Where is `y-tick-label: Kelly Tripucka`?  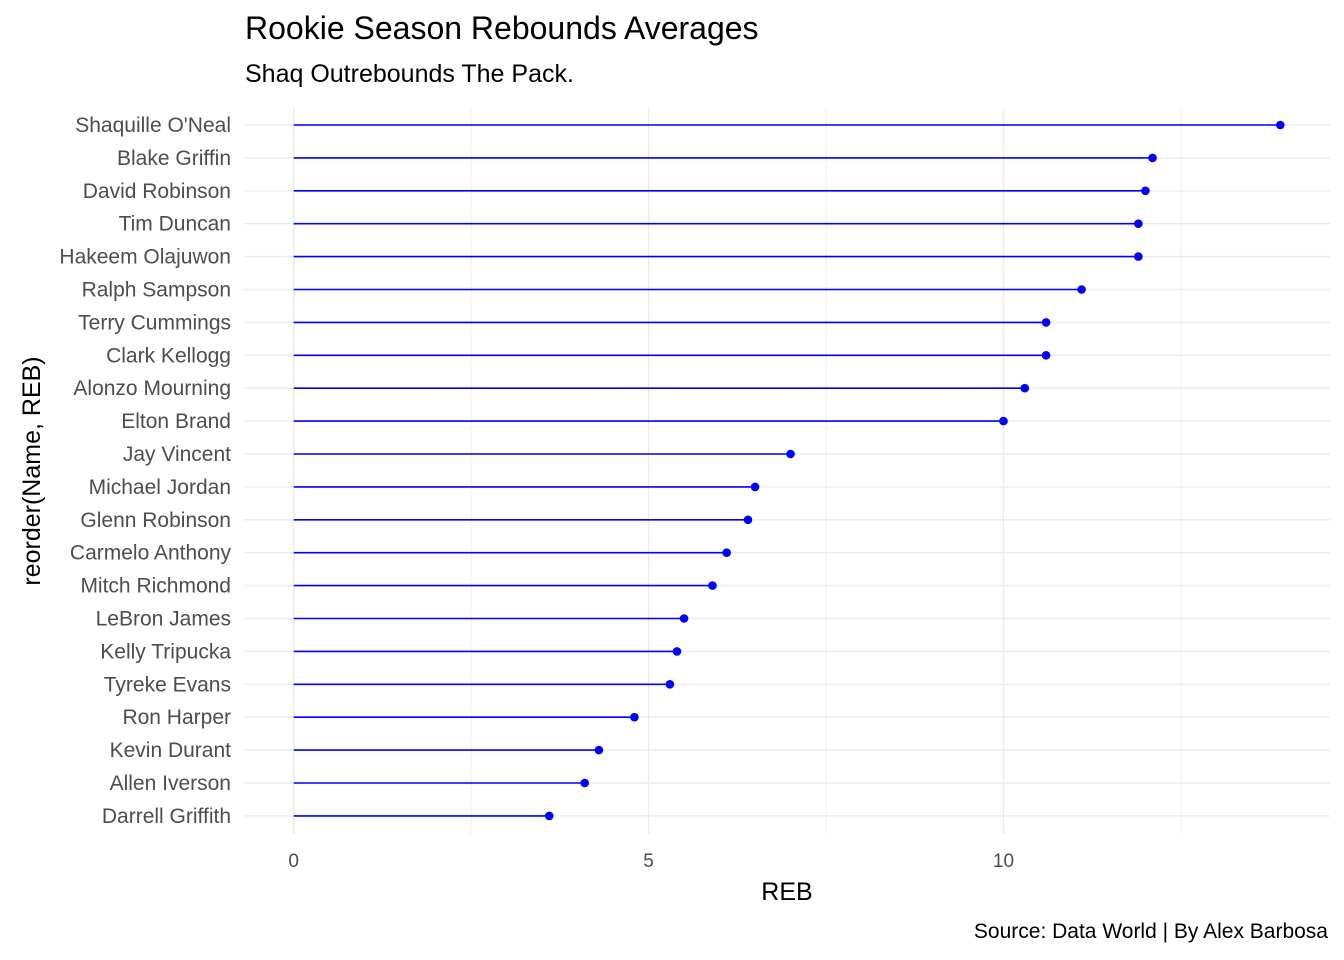
y-tick-label: Kelly Tripucka is located at coordinates (165, 651).